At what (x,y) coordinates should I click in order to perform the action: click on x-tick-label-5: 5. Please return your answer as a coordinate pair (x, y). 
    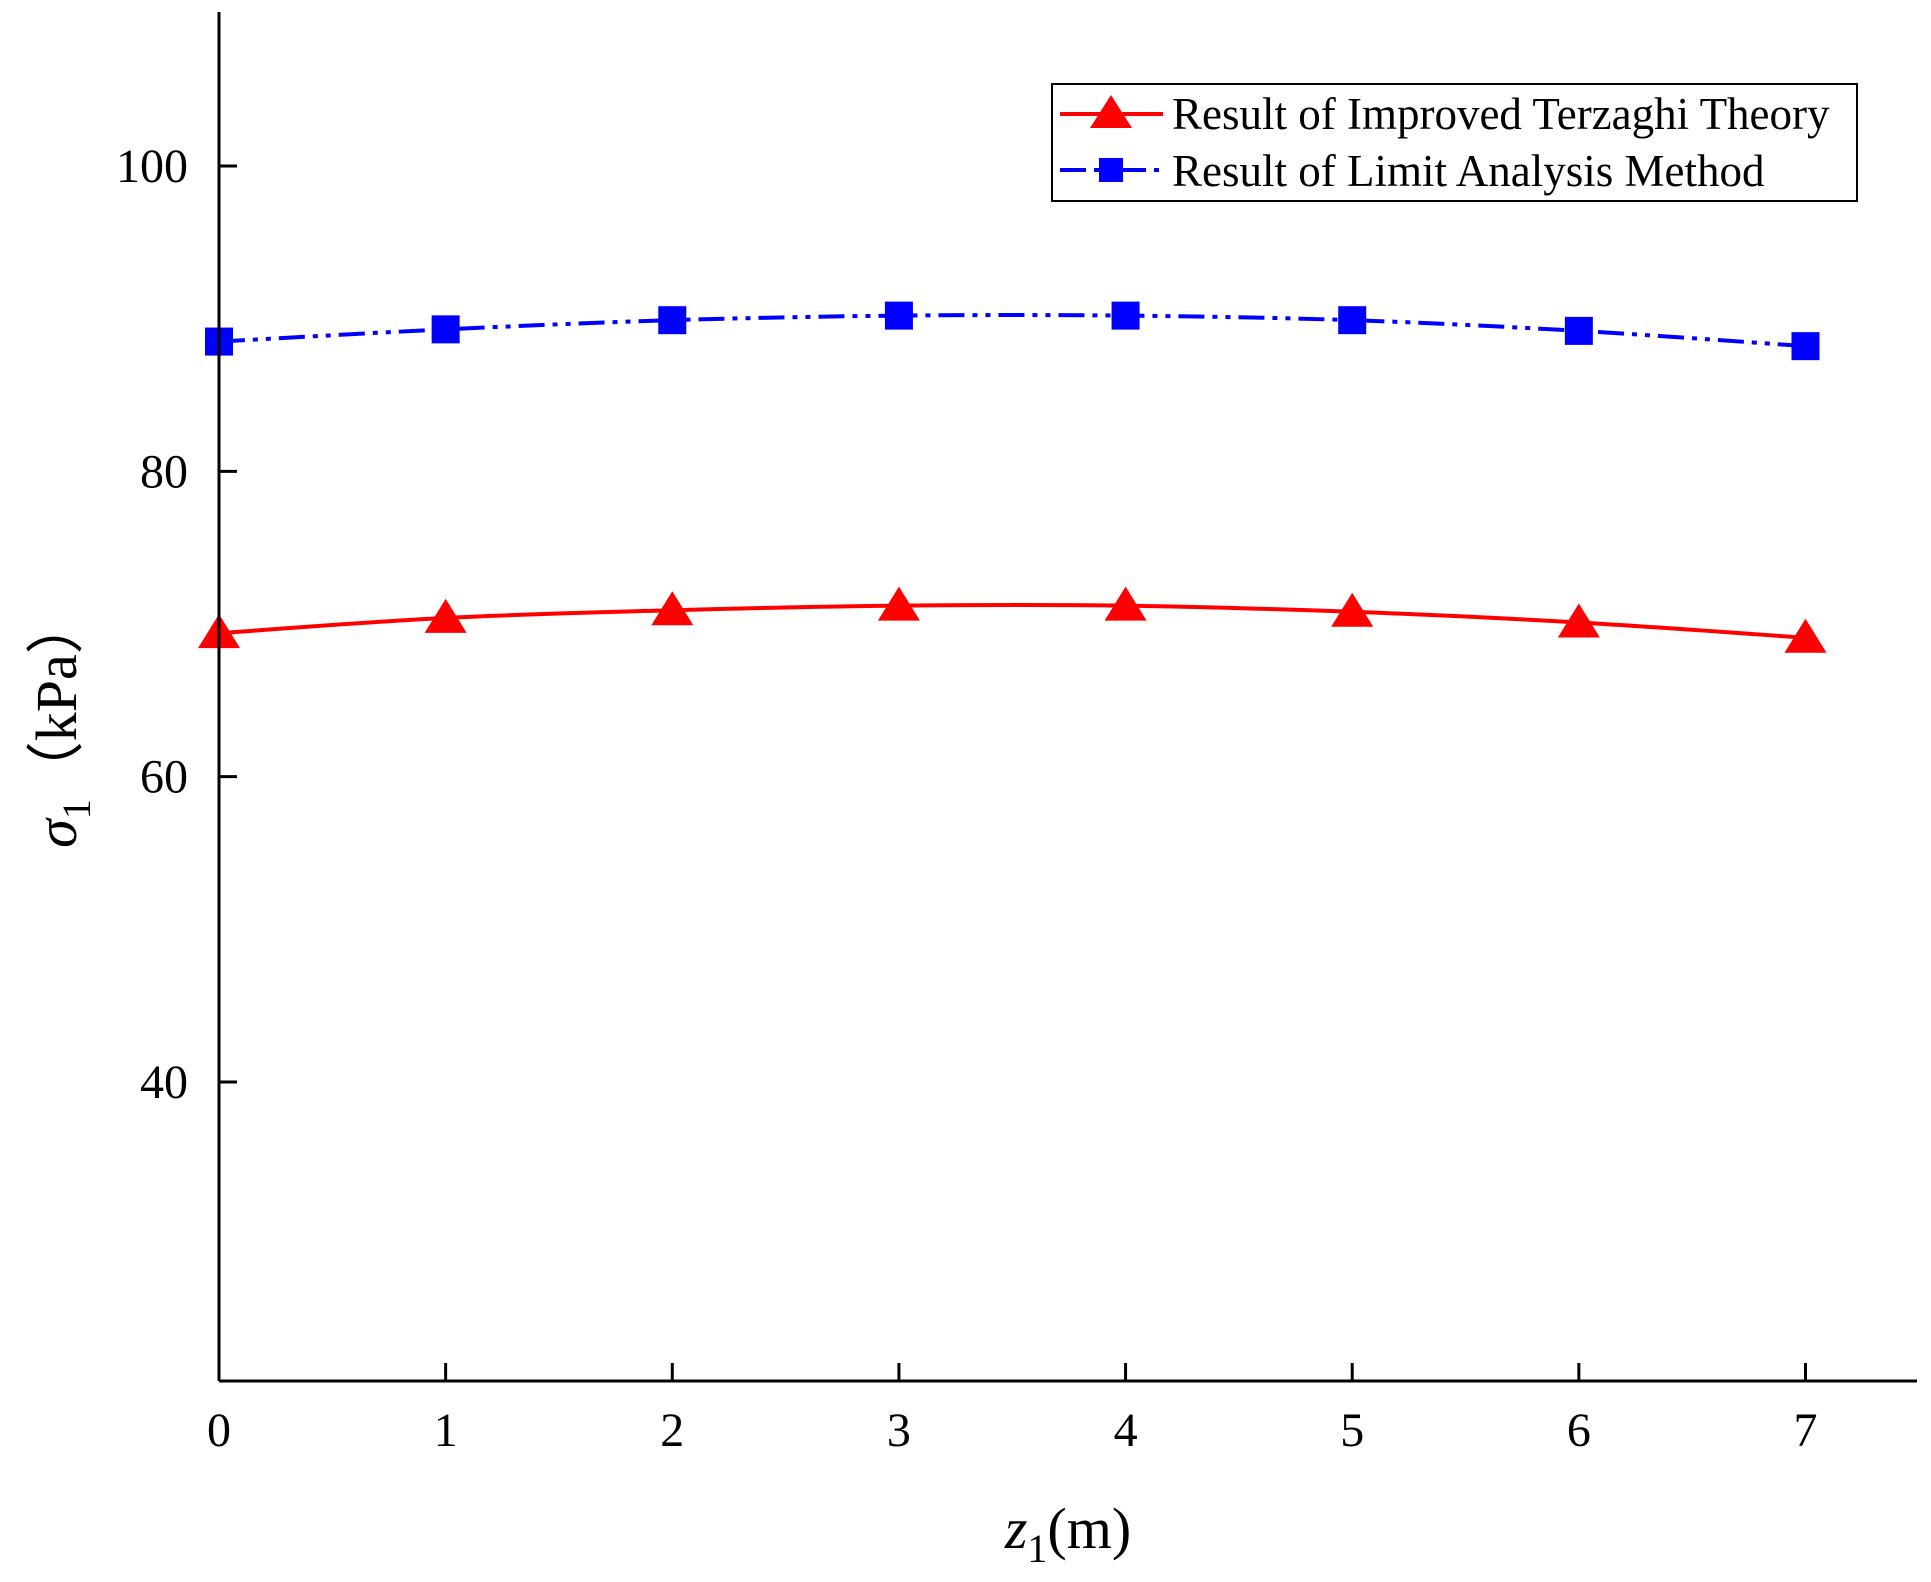
    Looking at the image, I should click on (1352, 1430).